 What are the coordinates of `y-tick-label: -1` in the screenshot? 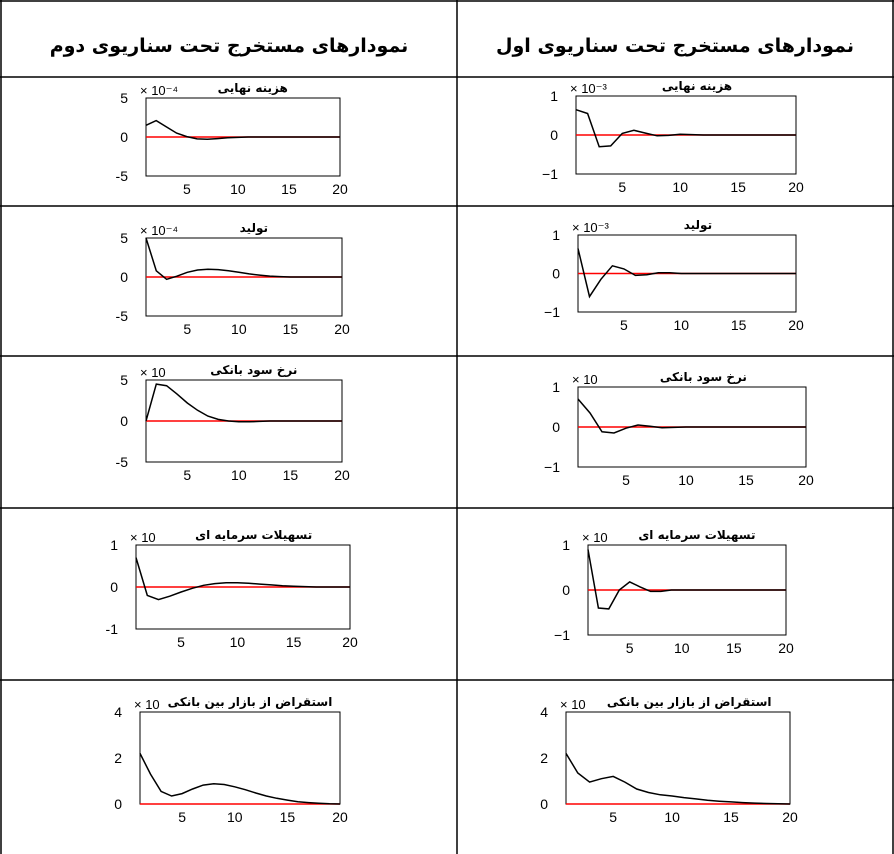 It's located at (112, 629).